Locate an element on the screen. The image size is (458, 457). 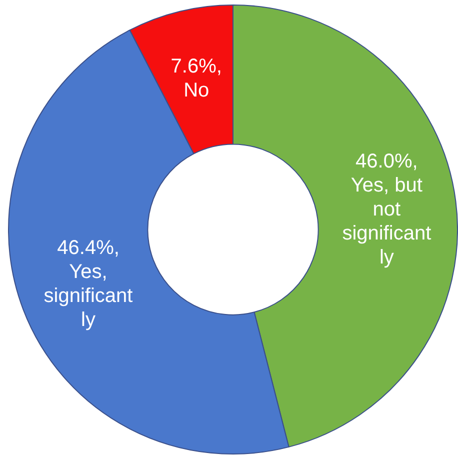
data-label: 46.0%, is located at coordinates (387, 161).